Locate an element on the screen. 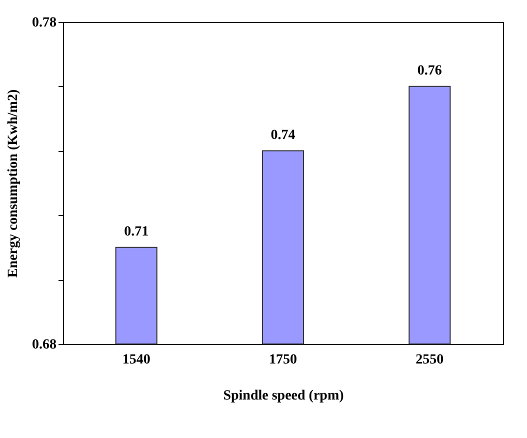 The image size is (527, 438). data-label: 0.76 is located at coordinates (429, 70).